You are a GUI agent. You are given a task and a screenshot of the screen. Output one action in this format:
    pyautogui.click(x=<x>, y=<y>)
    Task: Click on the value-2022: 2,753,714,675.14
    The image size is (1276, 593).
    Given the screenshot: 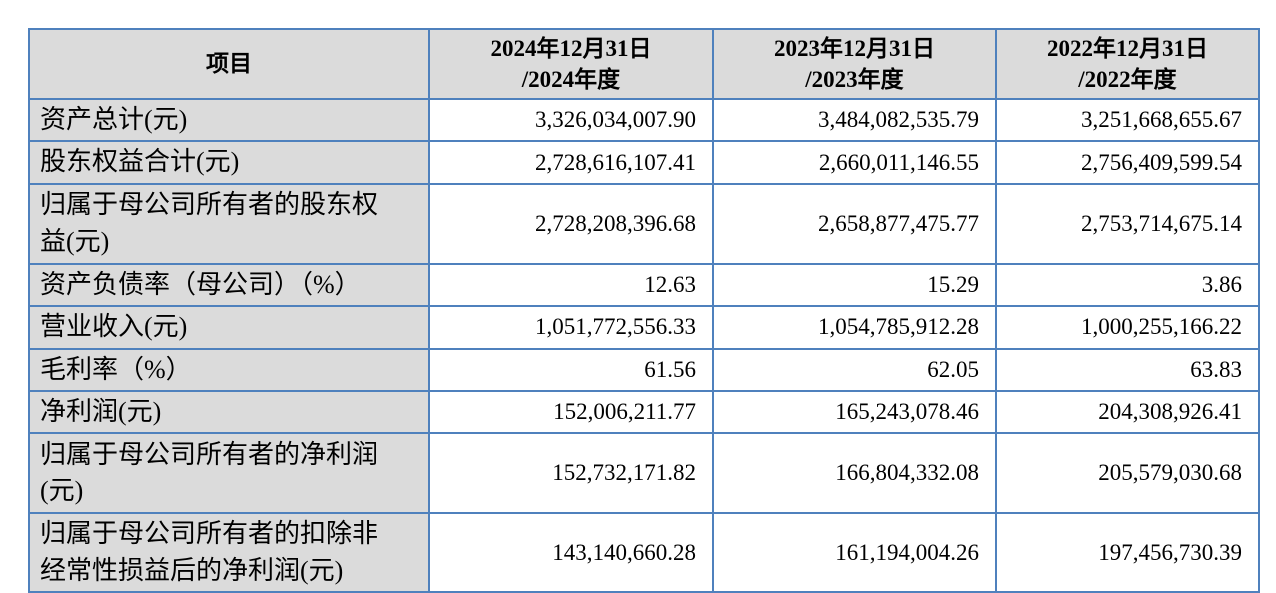 What is the action you would take?
    pyautogui.click(x=1127, y=223)
    